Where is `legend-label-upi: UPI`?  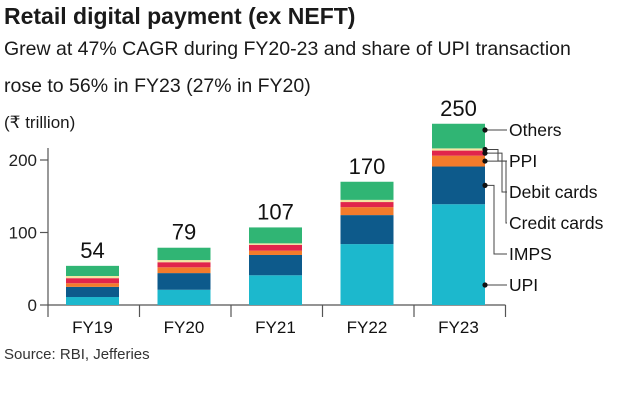
legend-label-upi: UPI is located at coordinates (523, 285).